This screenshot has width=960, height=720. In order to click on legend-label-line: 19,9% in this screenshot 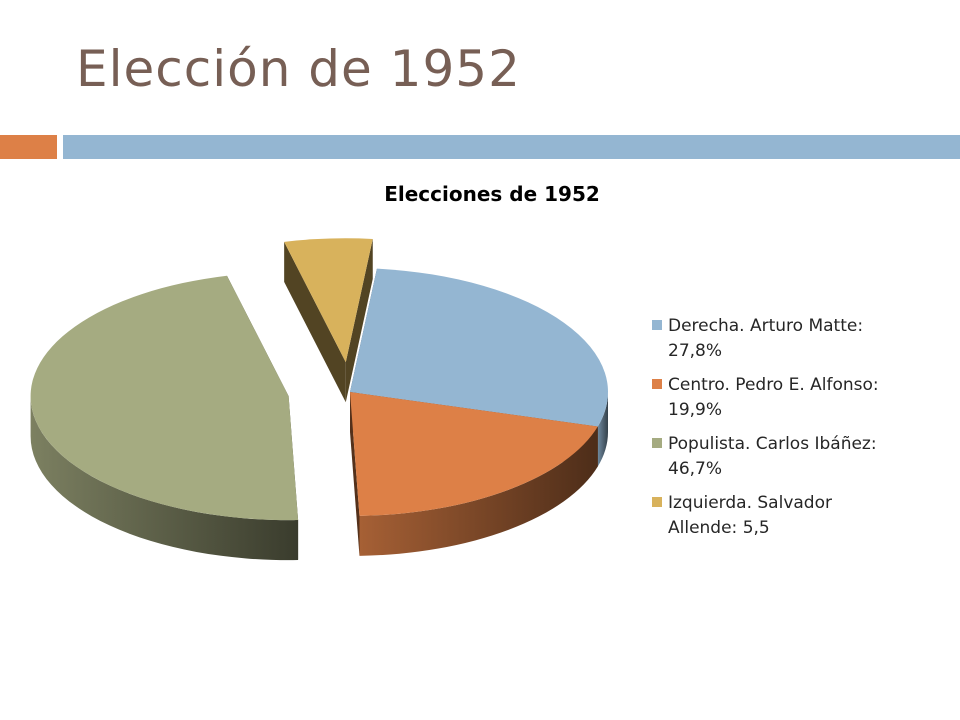, I will do `click(695, 410)`.